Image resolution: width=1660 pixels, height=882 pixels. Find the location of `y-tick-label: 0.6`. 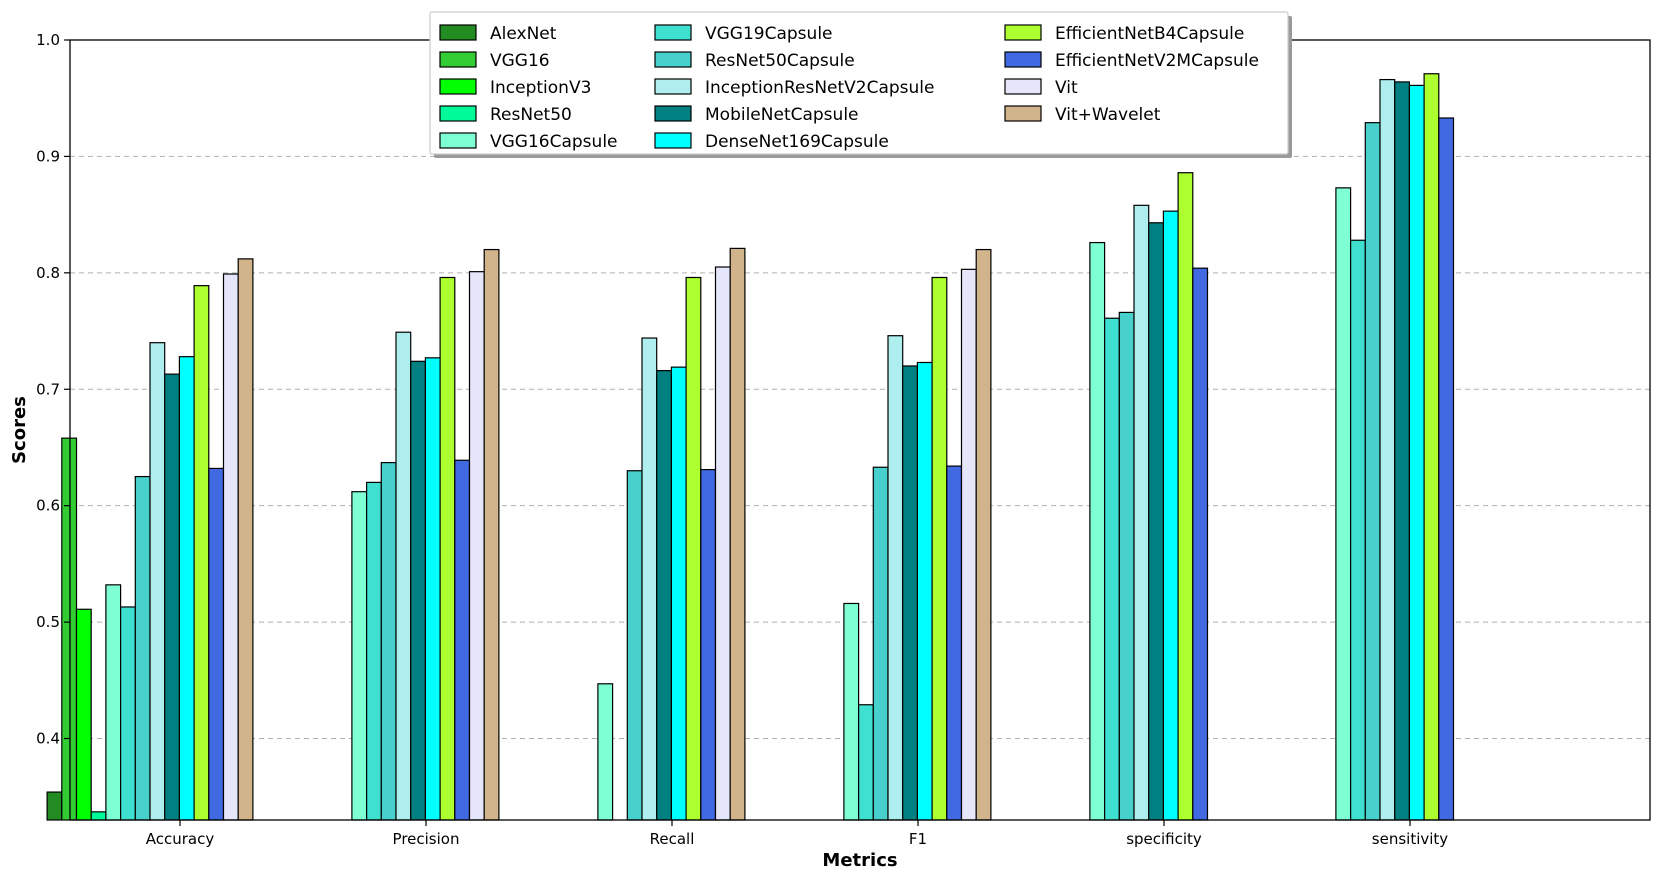

y-tick-label: 0.6 is located at coordinates (48, 506).